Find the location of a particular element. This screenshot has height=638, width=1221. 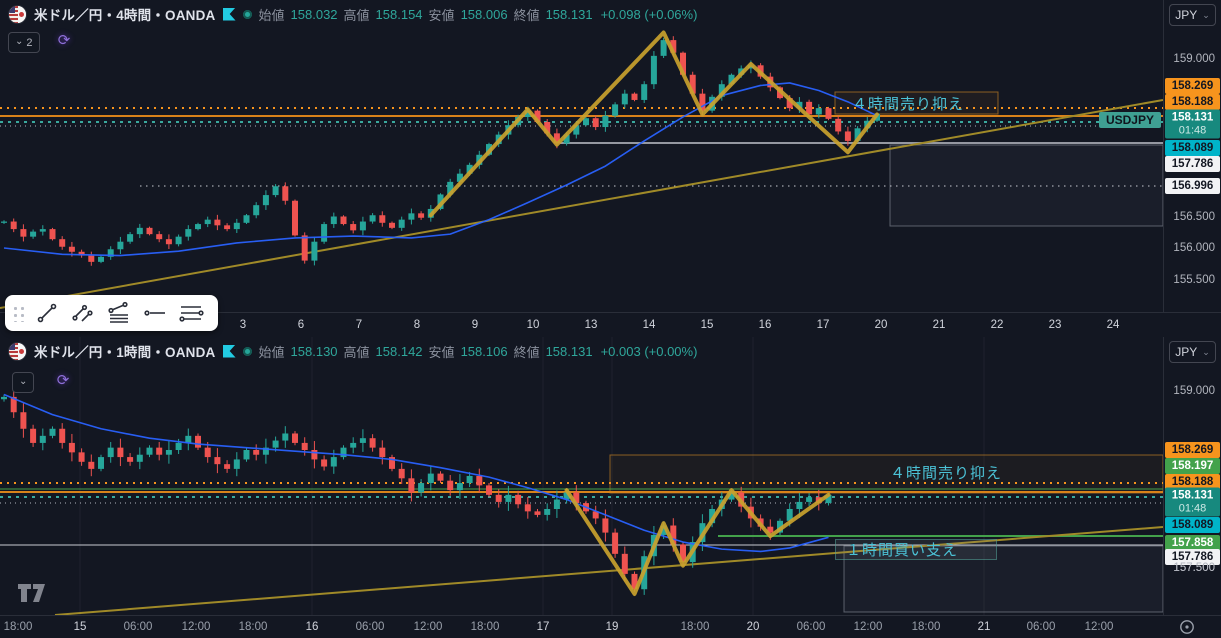

price-scale-label: 159.000 is located at coordinates (1194, 391).